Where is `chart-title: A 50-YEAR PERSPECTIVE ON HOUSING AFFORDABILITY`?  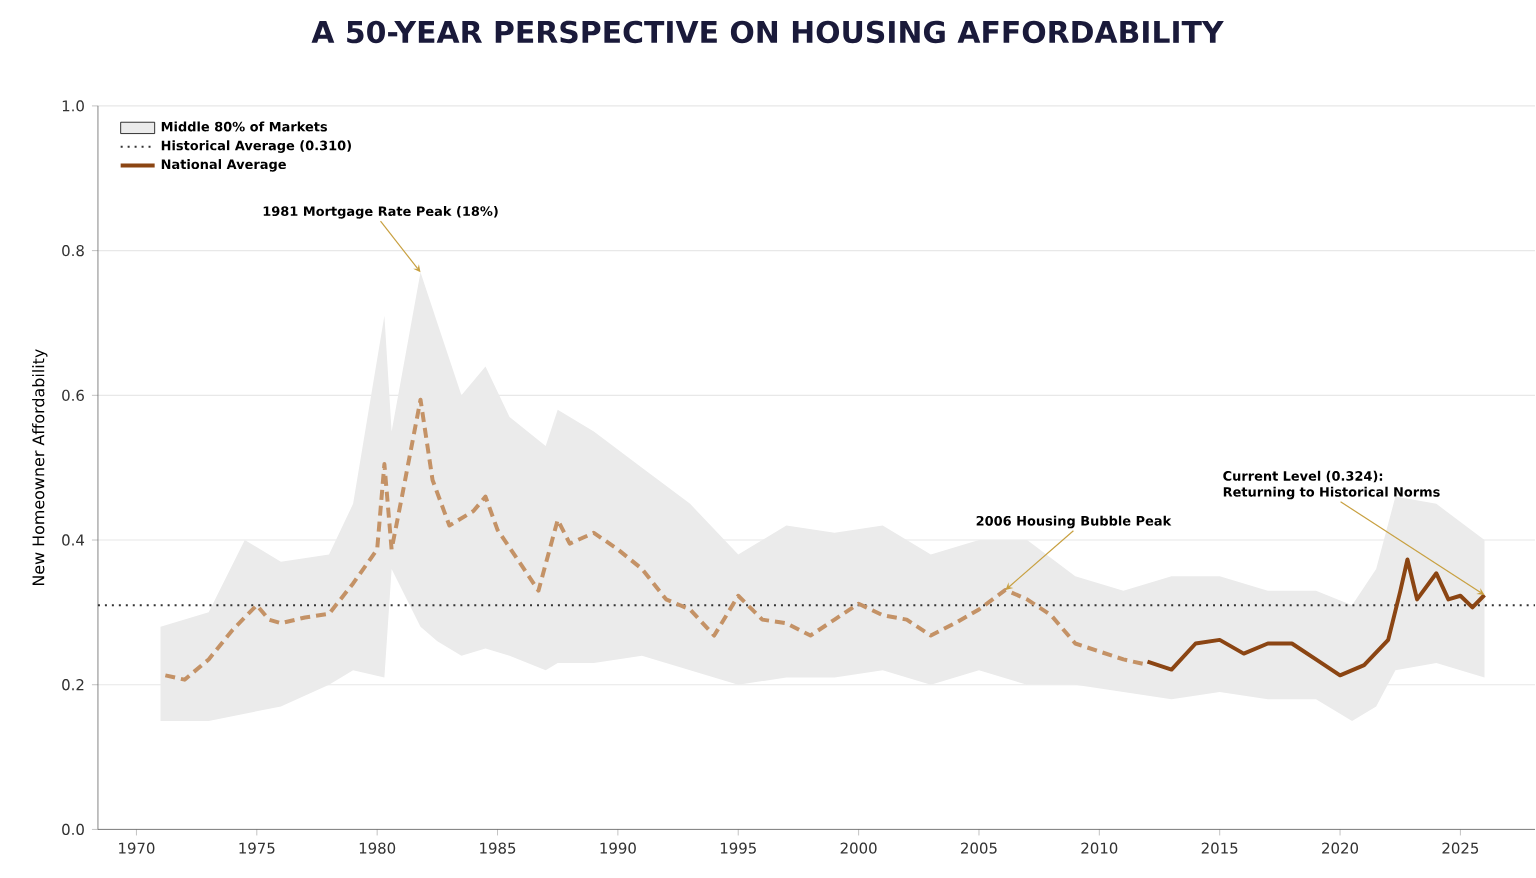 chart-title: A 50-YEAR PERSPECTIVE ON HOUSING AFFORDABILITY is located at coordinates (767, 32).